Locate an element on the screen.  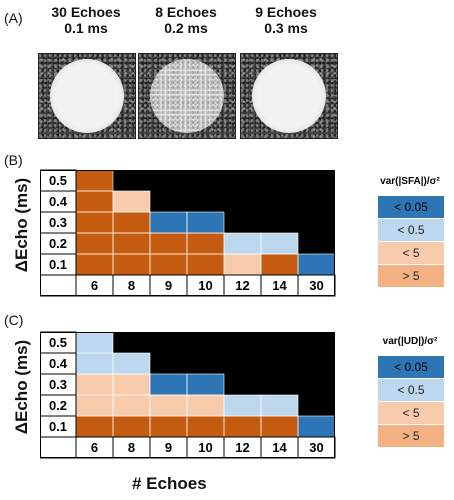
image-title-3: 9 Echoes 0.3 ms is located at coordinates (286, 20).